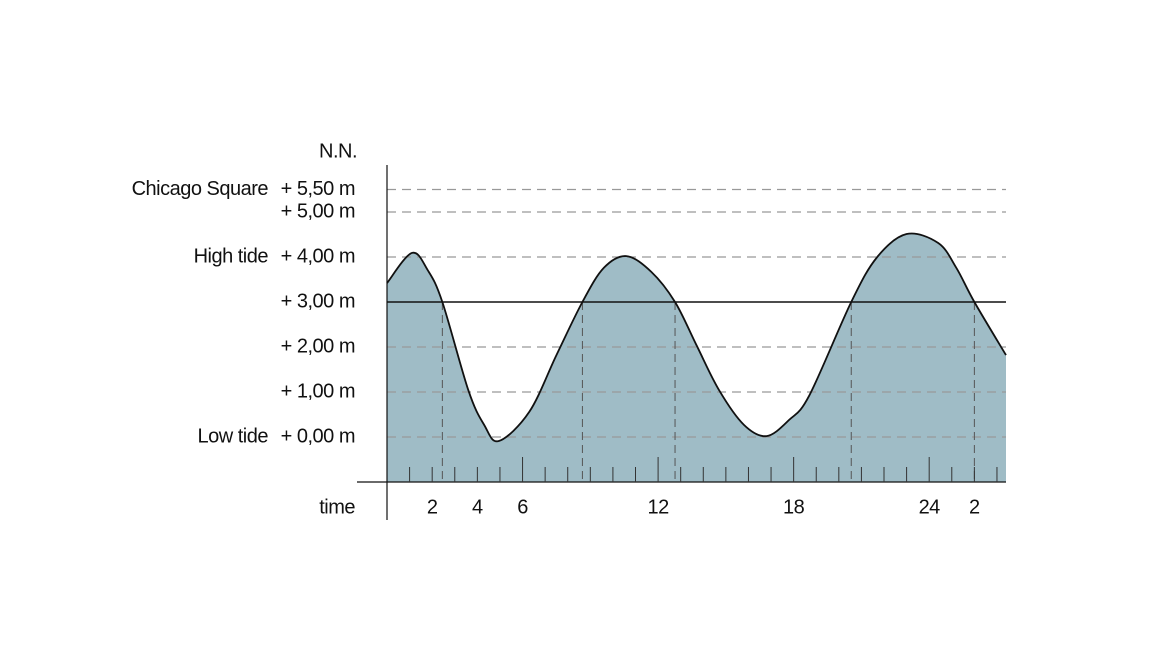 Image resolution: width=1152 pixels, height=672 pixels. I want to click on x-tick-label: 4, so click(477, 507).